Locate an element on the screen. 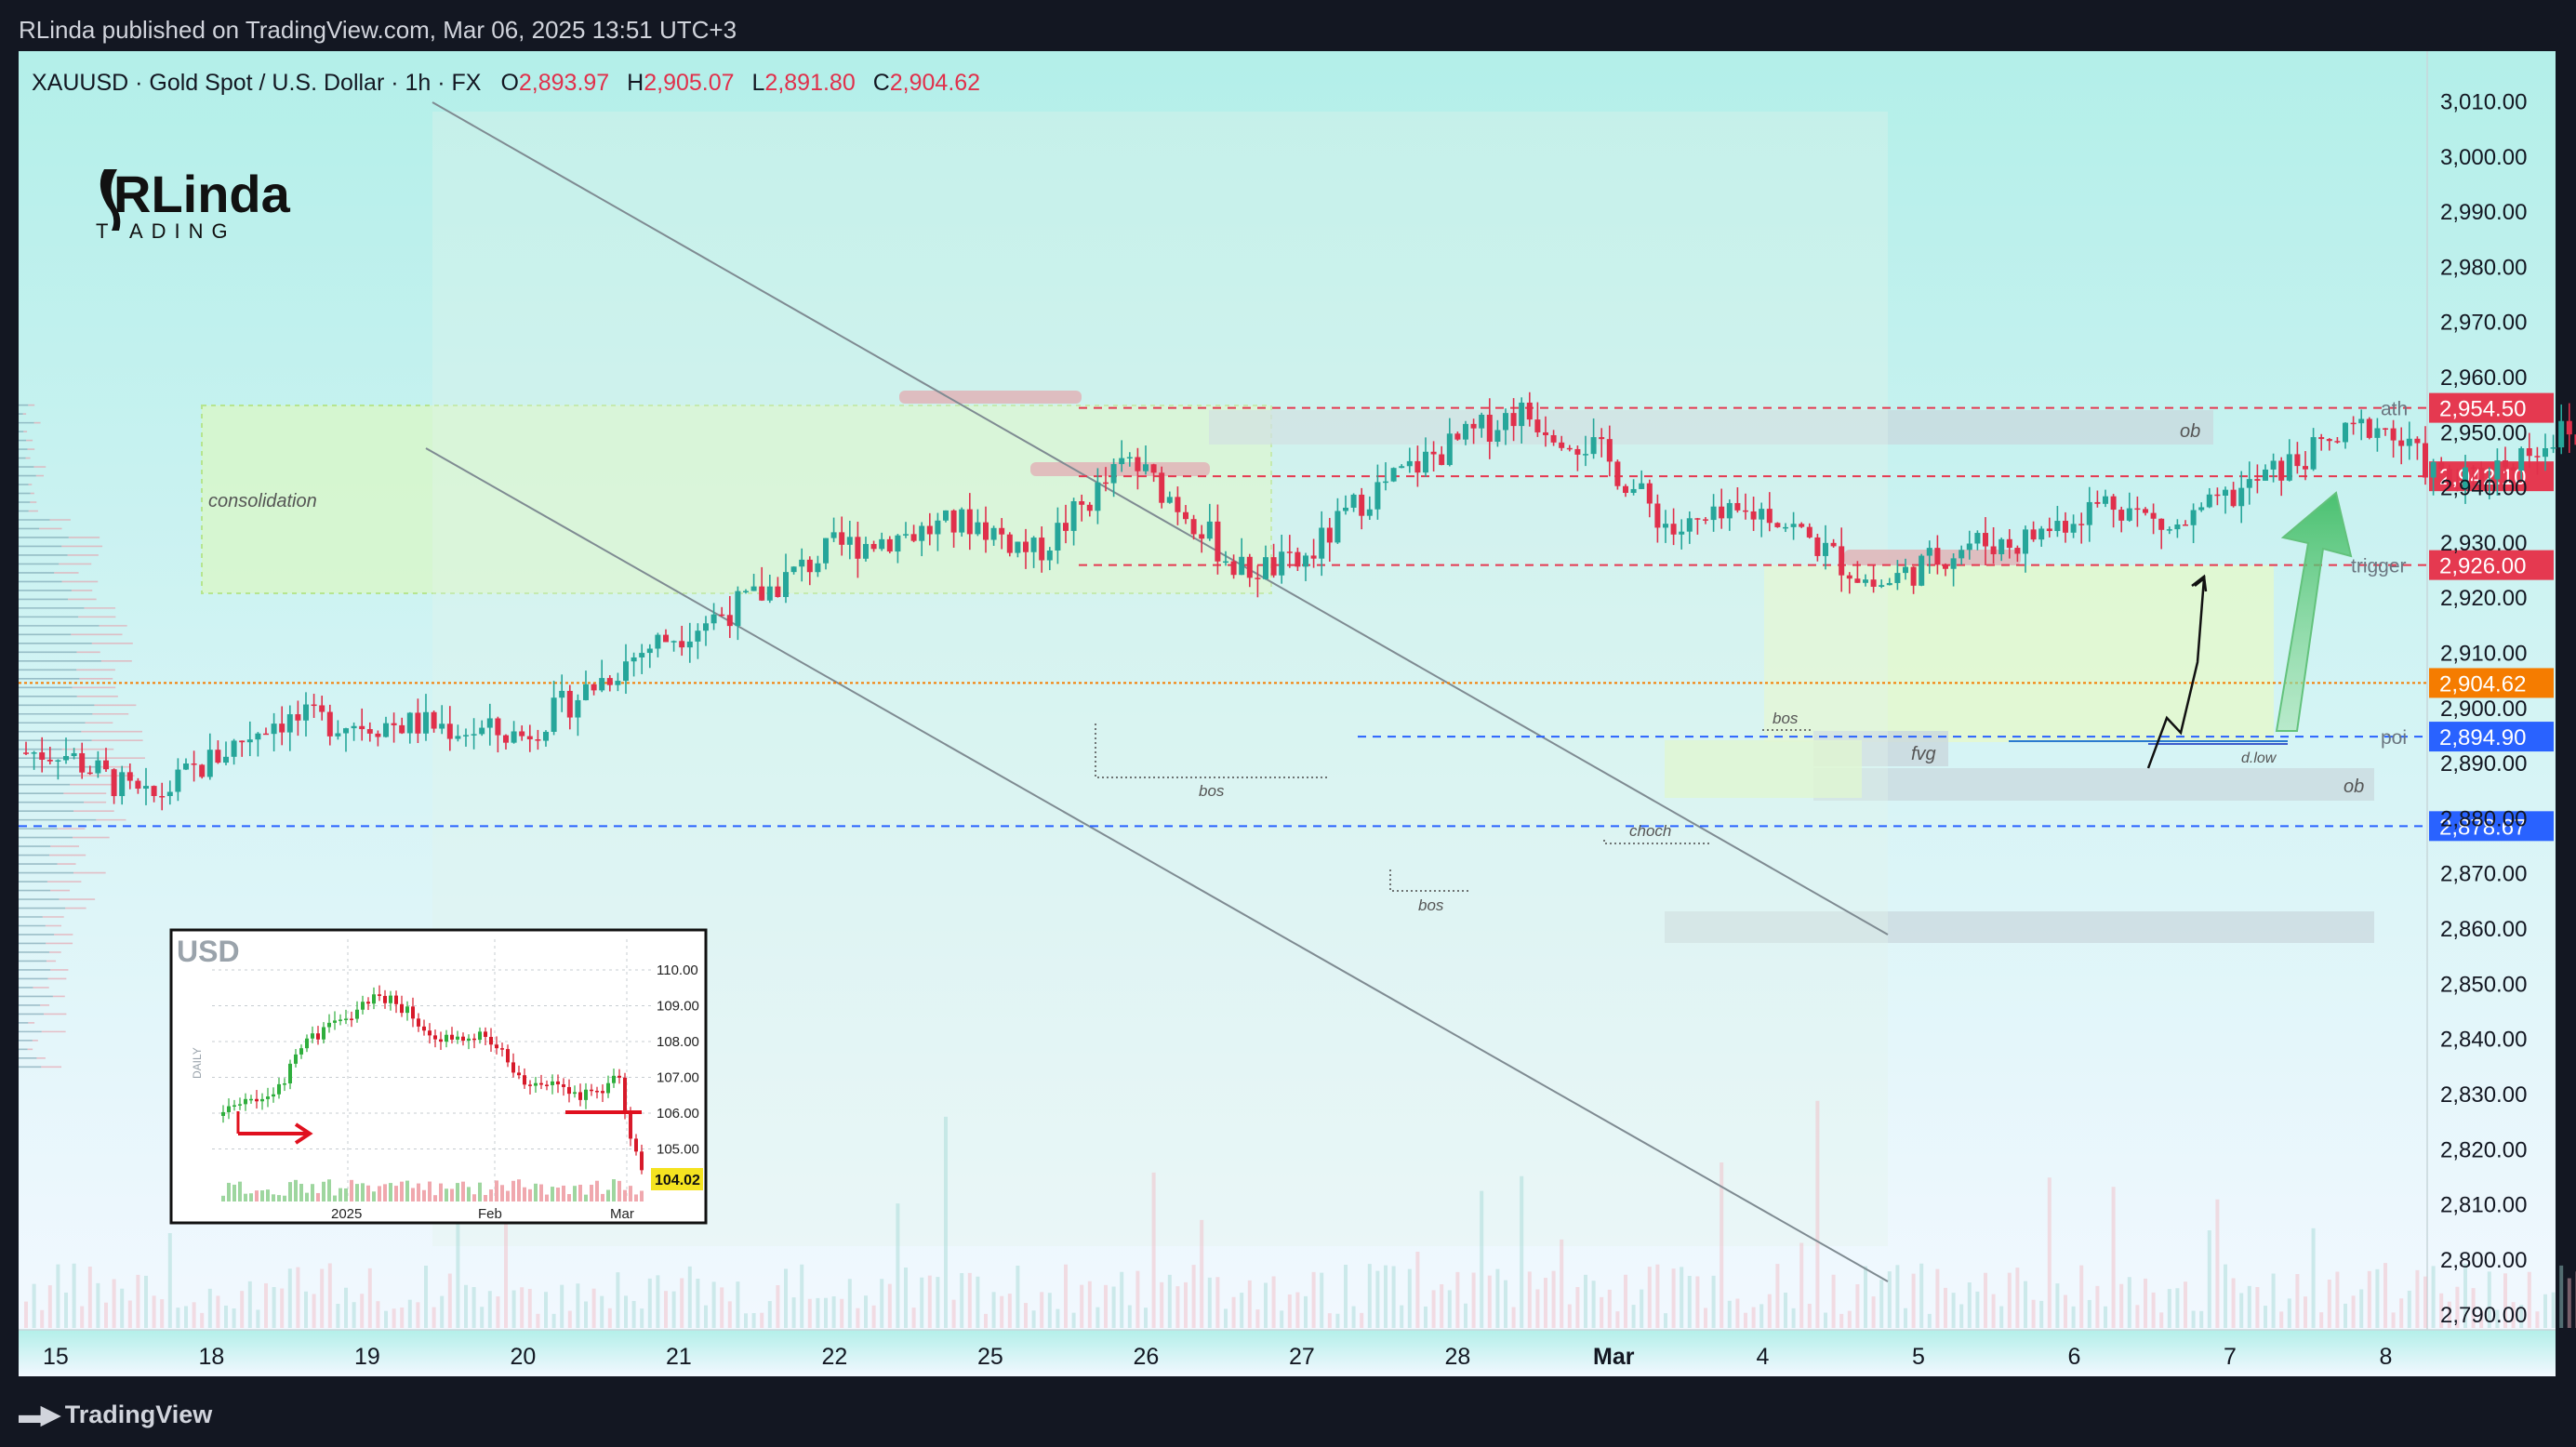  projection-path is located at coordinates (2176, 673).